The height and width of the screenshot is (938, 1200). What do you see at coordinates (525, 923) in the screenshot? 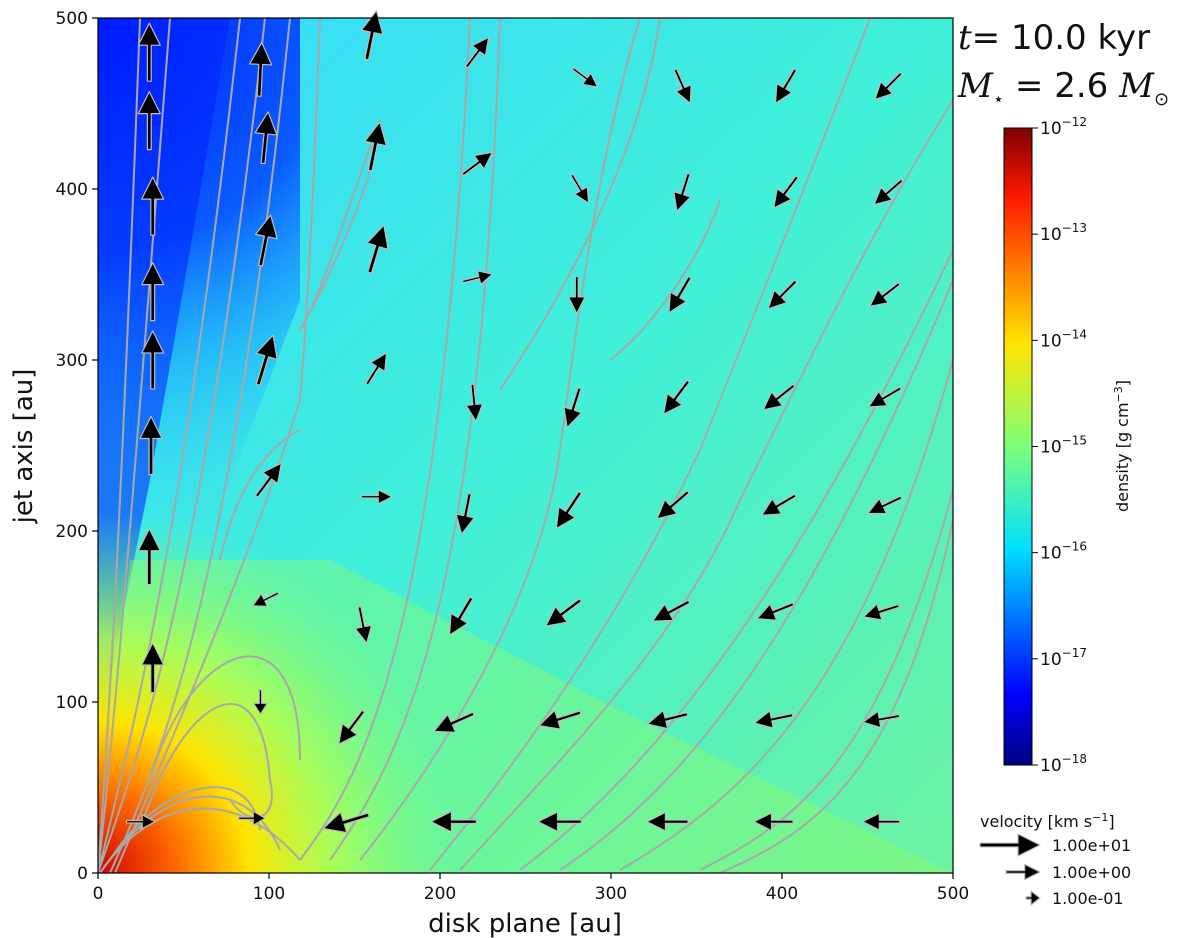
I see `x-axis-label: disk plane [au]` at bounding box center [525, 923].